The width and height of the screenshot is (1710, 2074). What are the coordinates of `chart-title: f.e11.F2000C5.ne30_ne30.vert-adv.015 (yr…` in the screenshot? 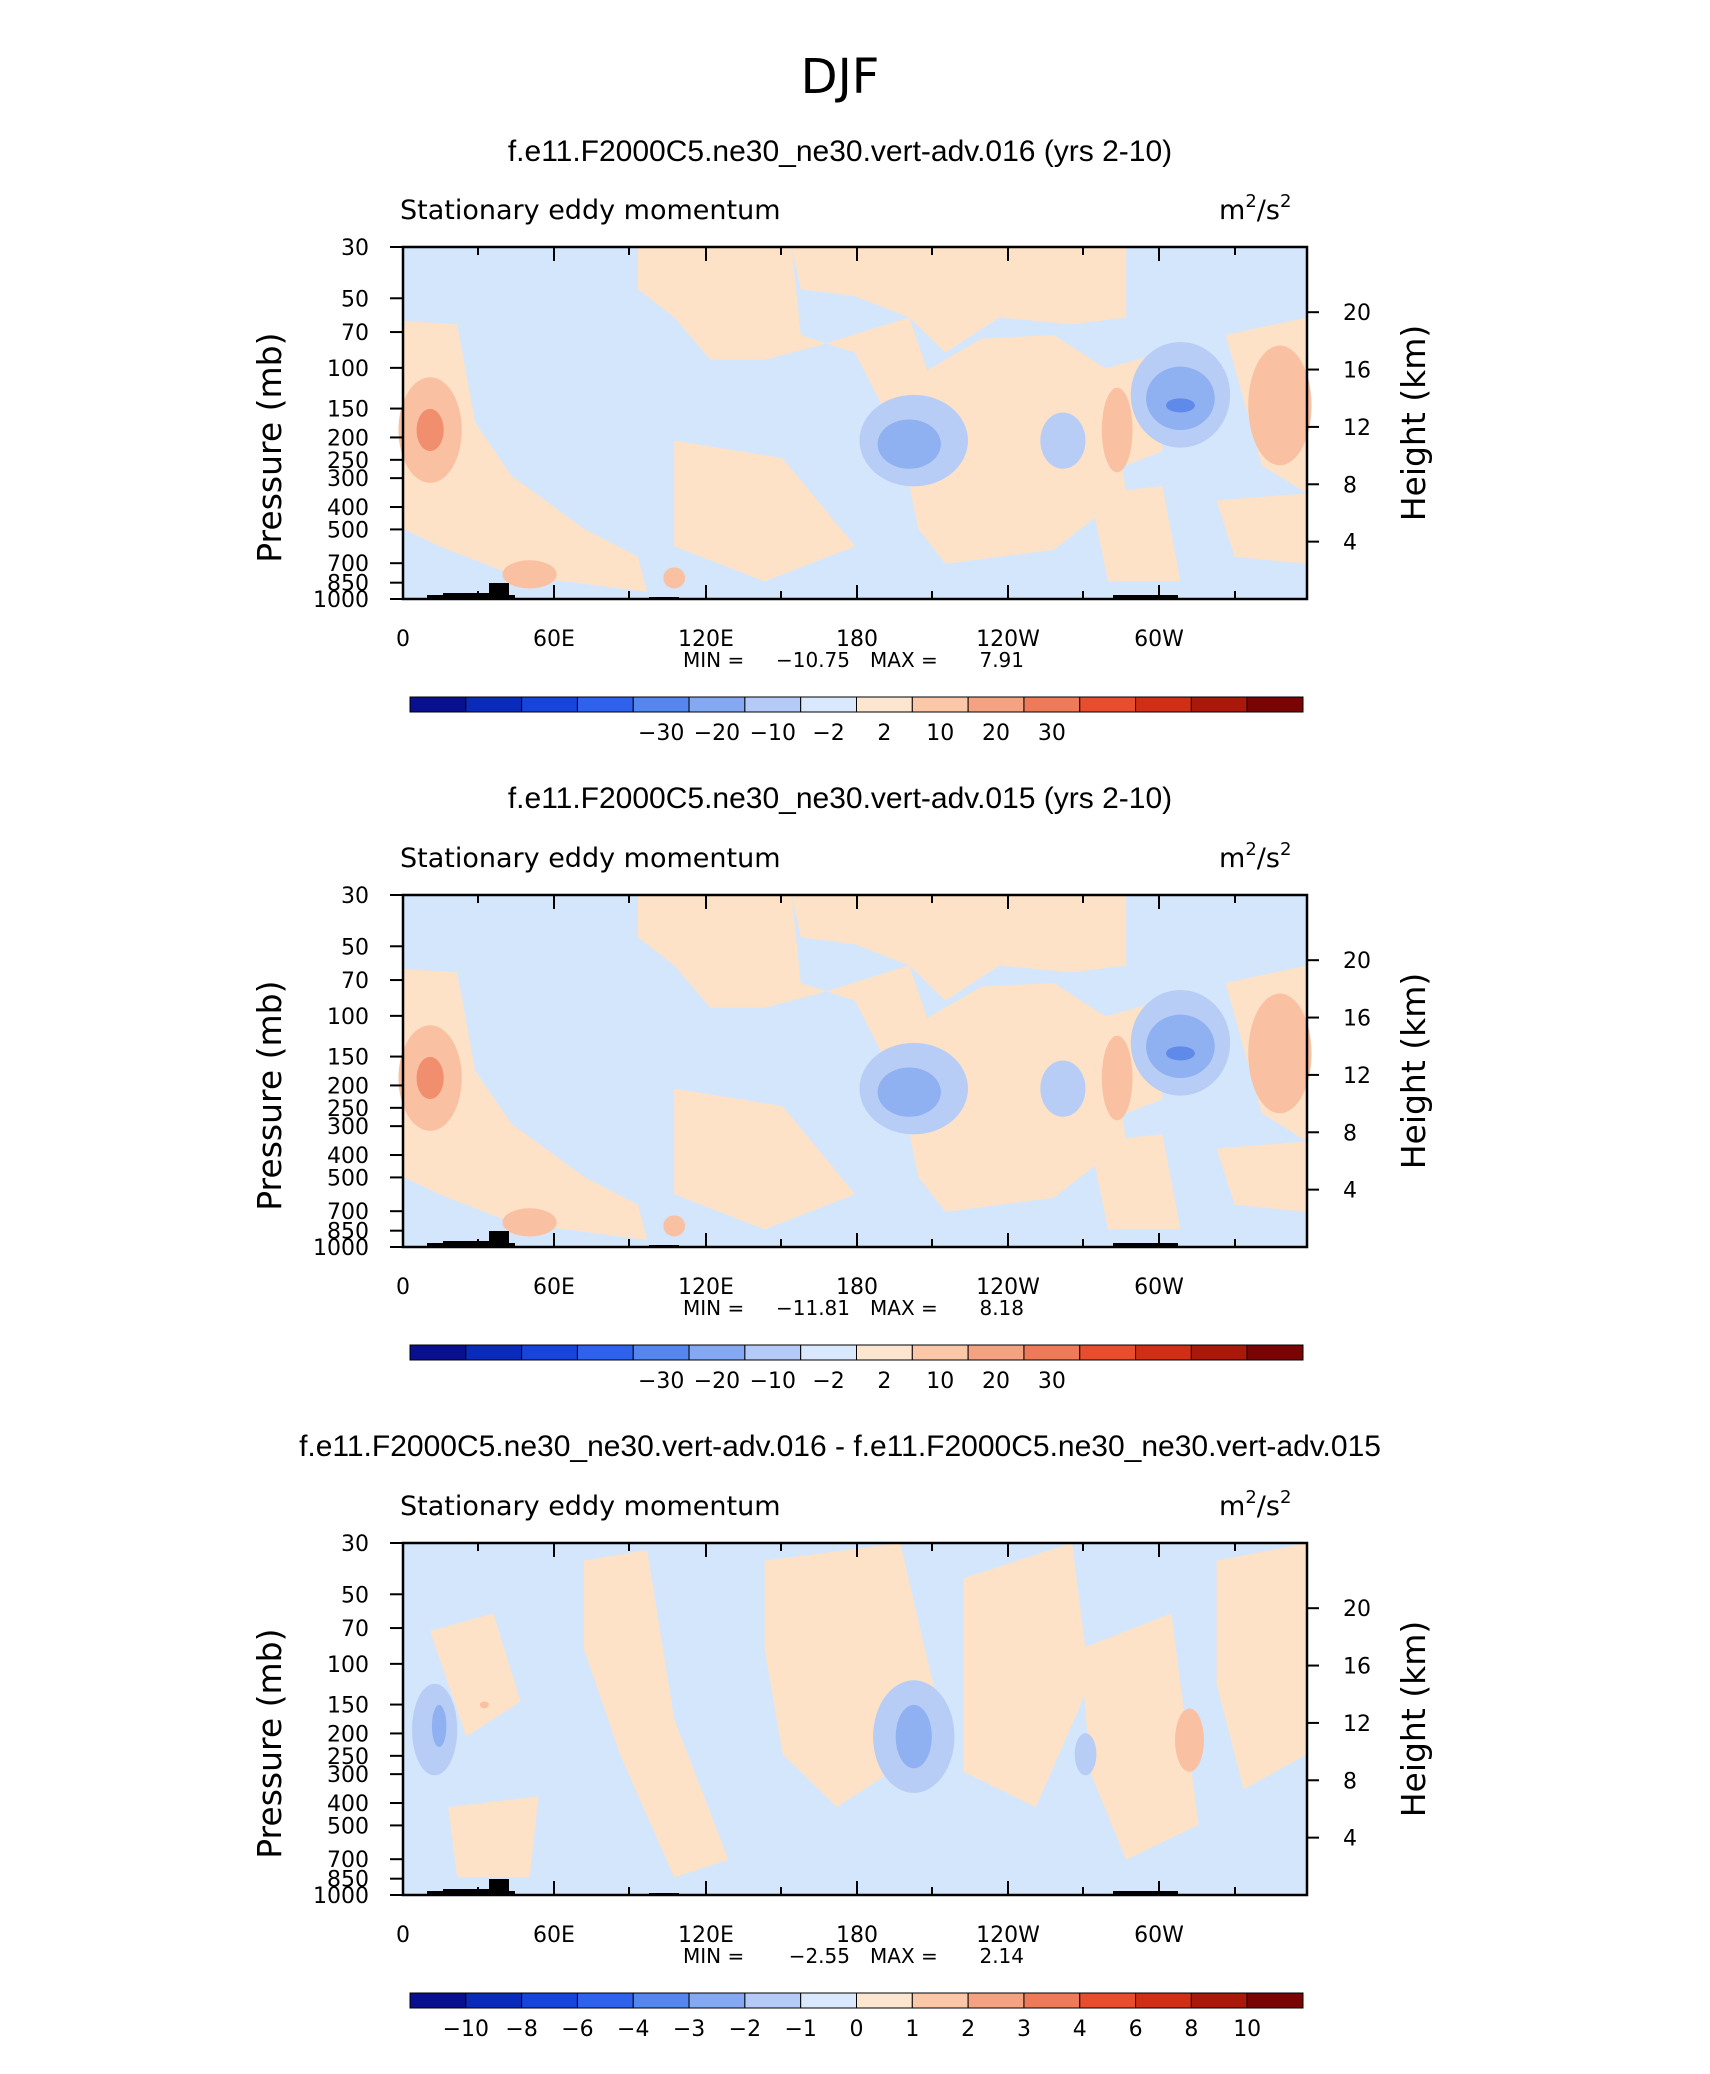 It's located at (840, 798).